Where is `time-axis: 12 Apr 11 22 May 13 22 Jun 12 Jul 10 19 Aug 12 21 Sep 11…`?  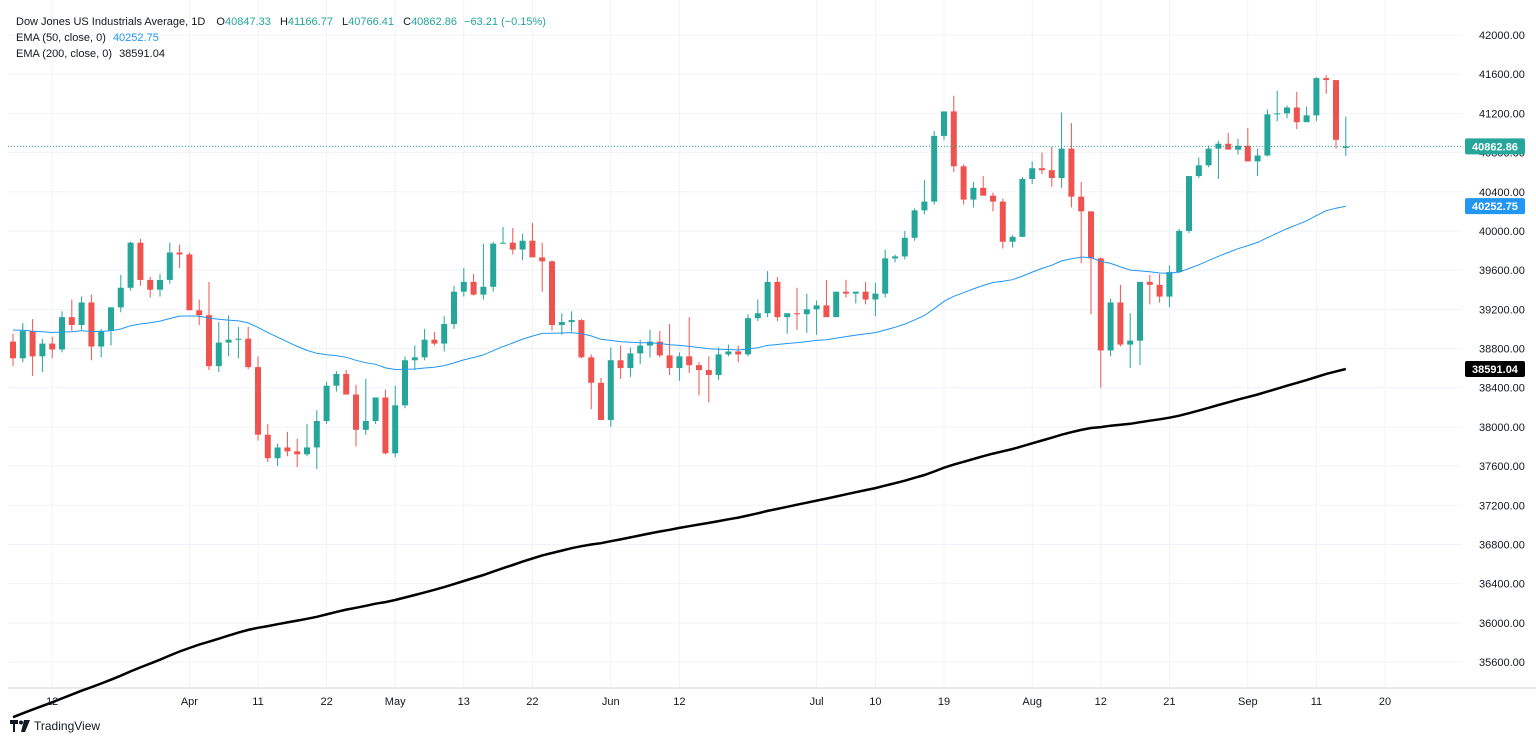 time-axis: 12 Apr 11 22 May 13 22 Jun 12 Jul 10 19 Aug 12 21 Sep 11… is located at coordinates (718, 702).